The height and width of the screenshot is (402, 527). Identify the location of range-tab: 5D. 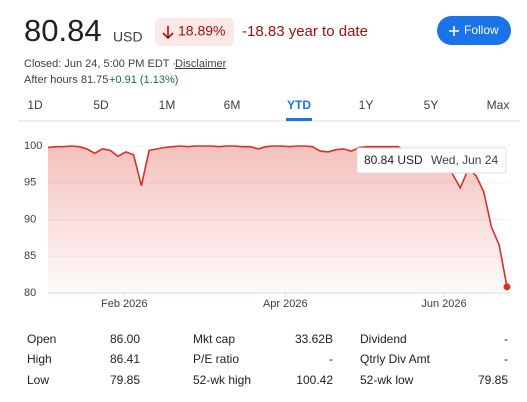
(101, 105).